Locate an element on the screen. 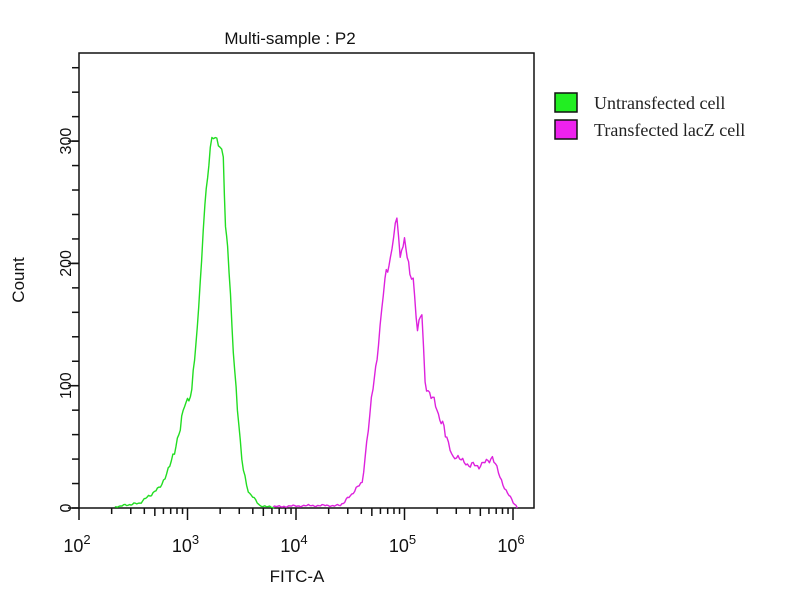  x-tick-label: 10⁶ is located at coordinates (510, 544).